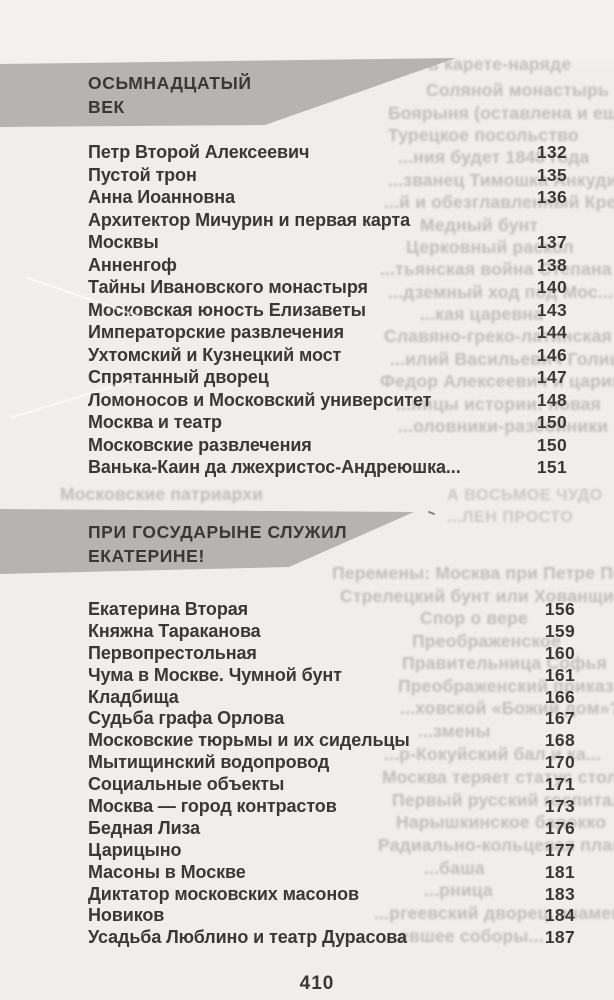 This screenshot has height=1000, width=614. What do you see at coordinates (307, 609) in the screenshot?
I see `toc-entry: Екатерина Вторая 156` at bounding box center [307, 609].